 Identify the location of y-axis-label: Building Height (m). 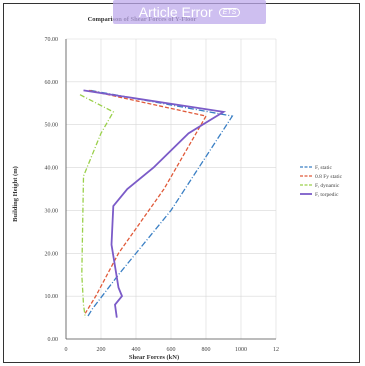
(15, 194).